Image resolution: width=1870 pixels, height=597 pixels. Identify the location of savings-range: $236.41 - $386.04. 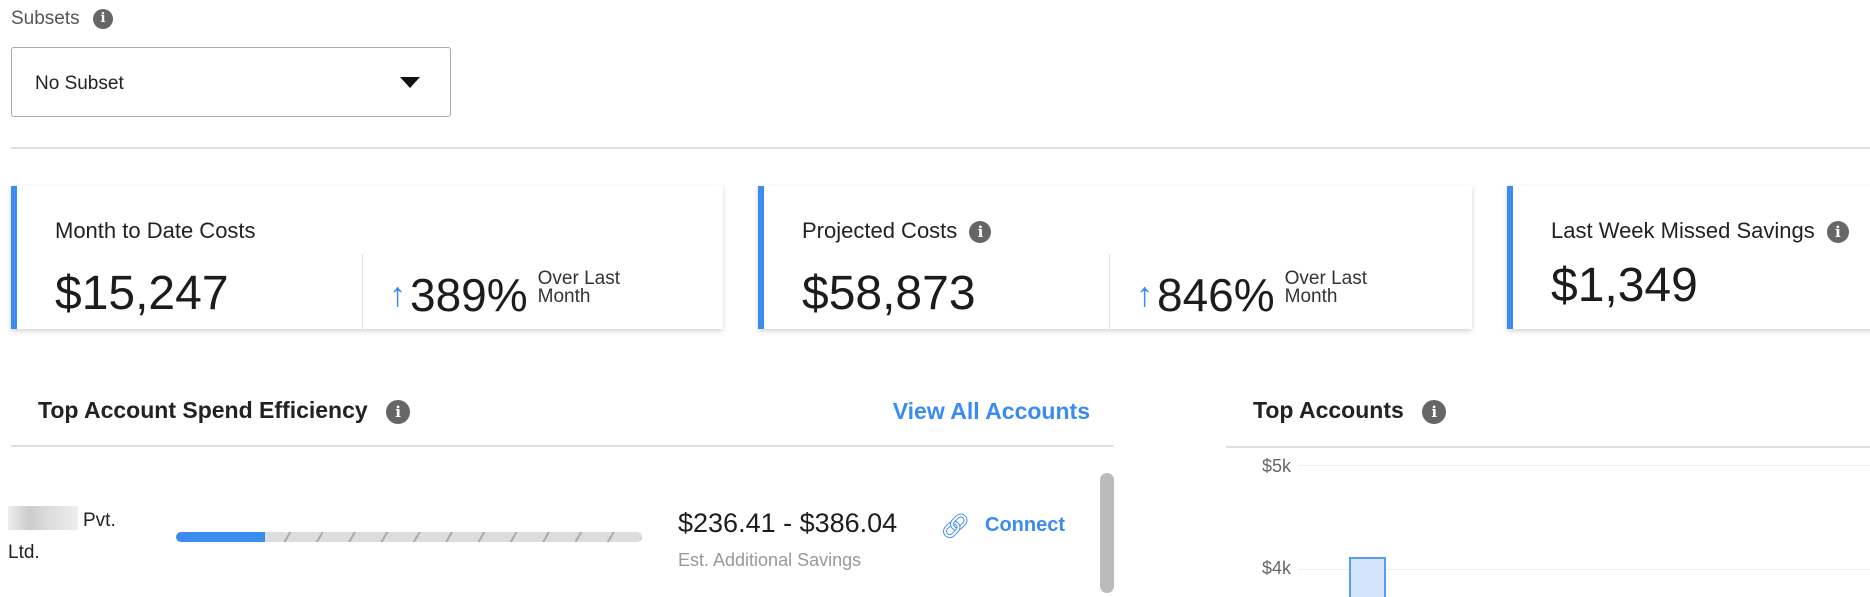
(788, 523).